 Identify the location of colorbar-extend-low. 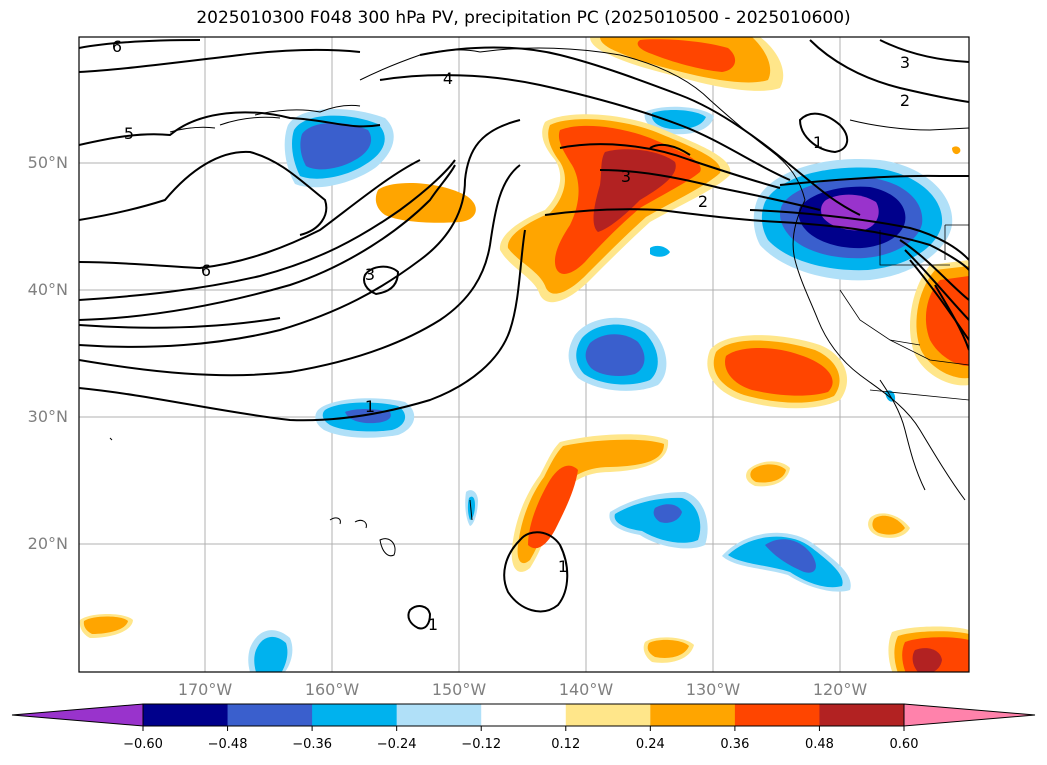
(77, 715).